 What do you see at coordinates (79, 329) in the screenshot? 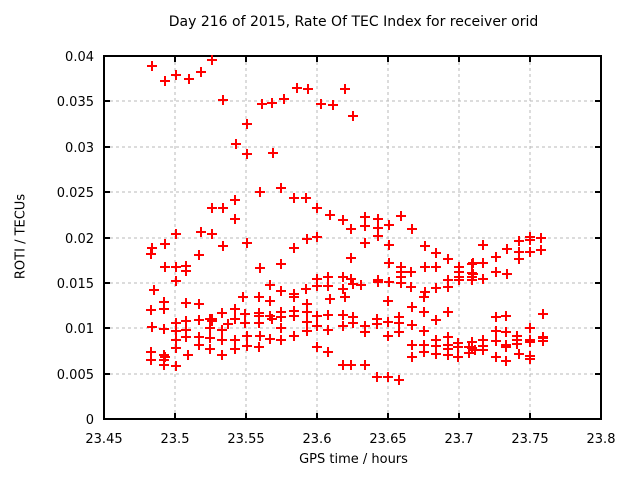
I see `y-tick-label: 0.01` at bounding box center [79, 329].